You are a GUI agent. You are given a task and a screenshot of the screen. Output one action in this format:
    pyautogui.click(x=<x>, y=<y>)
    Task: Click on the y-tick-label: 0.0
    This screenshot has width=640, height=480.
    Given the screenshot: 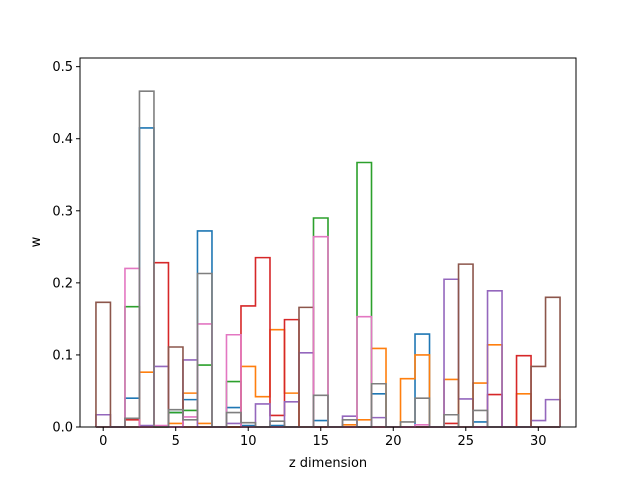 What is the action you would take?
    pyautogui.click(x=62, y=428)
    